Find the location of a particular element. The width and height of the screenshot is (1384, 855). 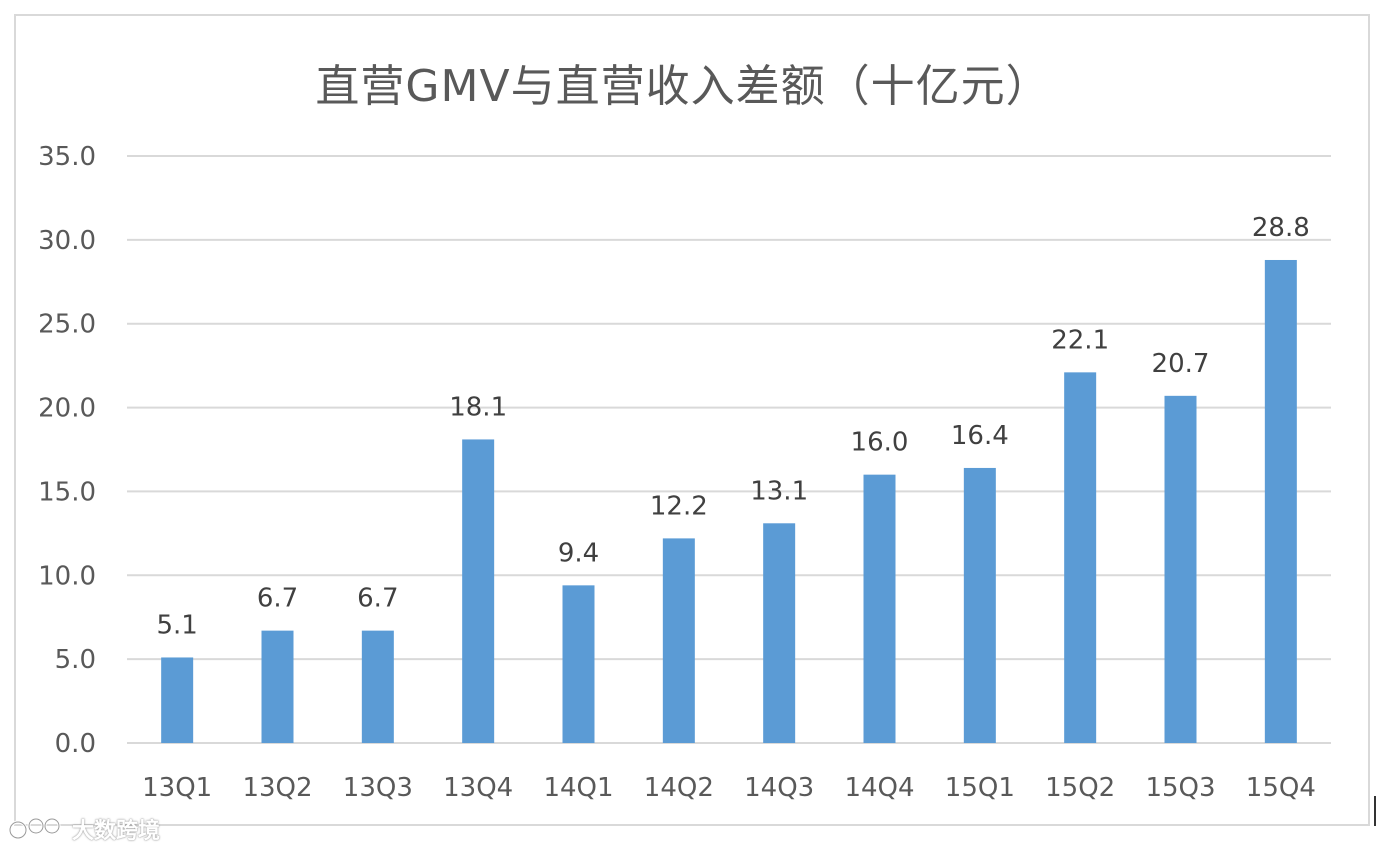

data-label: 22.1 is located at coordinates (1080, 340).